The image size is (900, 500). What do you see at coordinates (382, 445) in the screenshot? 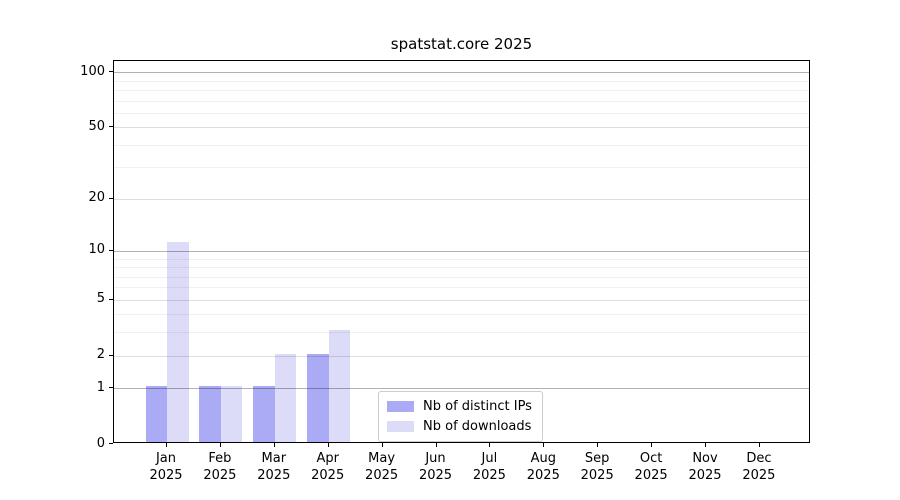
I see `x-tick-may` at bounding box center [382, 445].